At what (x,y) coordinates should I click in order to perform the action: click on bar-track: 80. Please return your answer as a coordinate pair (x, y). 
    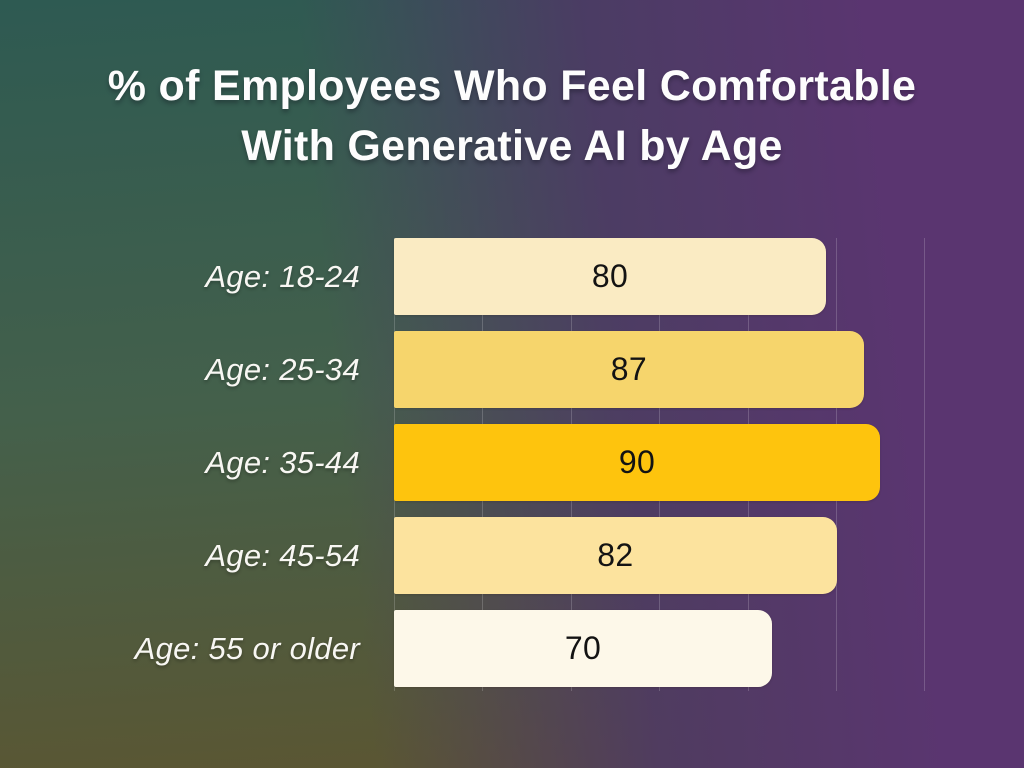
    Looking at the image, I should click on (709, 276).